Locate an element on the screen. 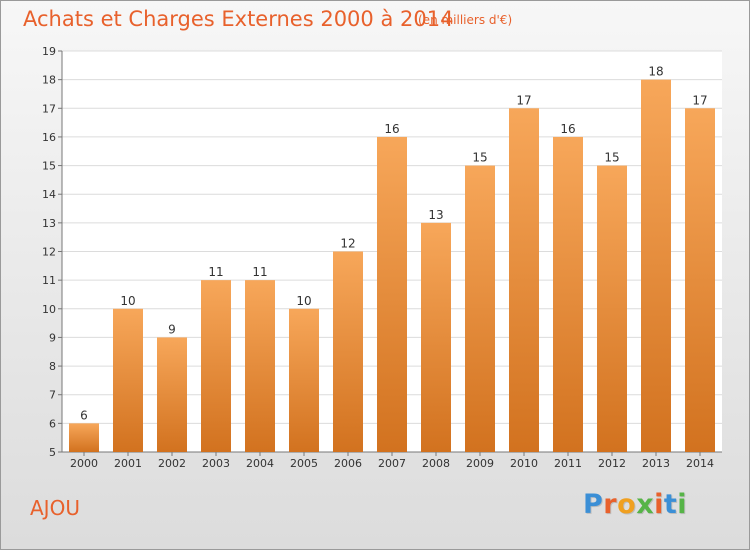  bar-2013 is located at coordinates (656, 266).